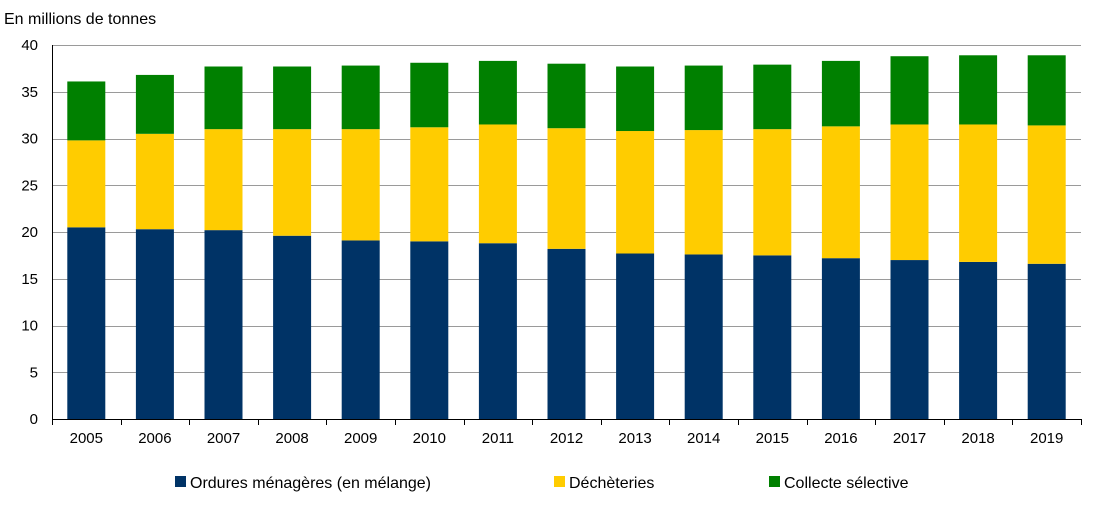 The image size is (1099, 514). What do you see at coordinates (154, 438) in the screenshot?
I see `x-tick-label: 2006` at bounding box center [154, 438].